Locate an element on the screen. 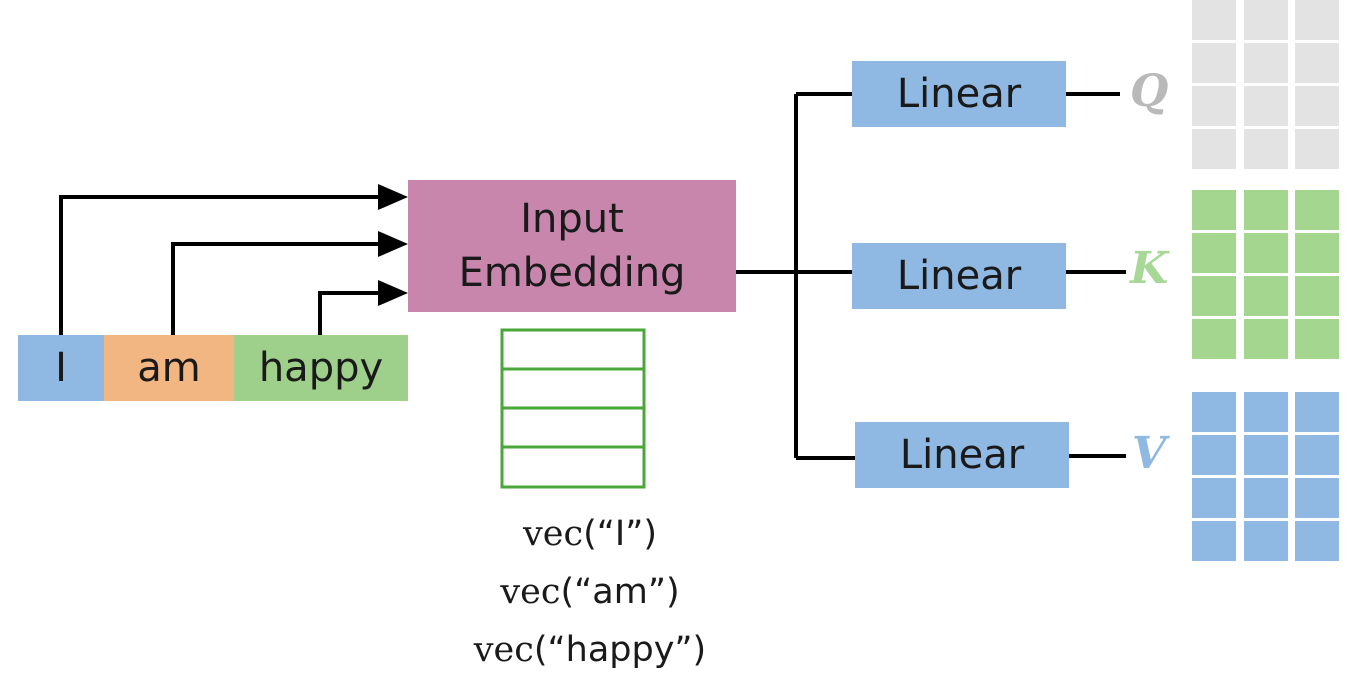  linear-block-v: Linear is located at coordinates (962, 455).